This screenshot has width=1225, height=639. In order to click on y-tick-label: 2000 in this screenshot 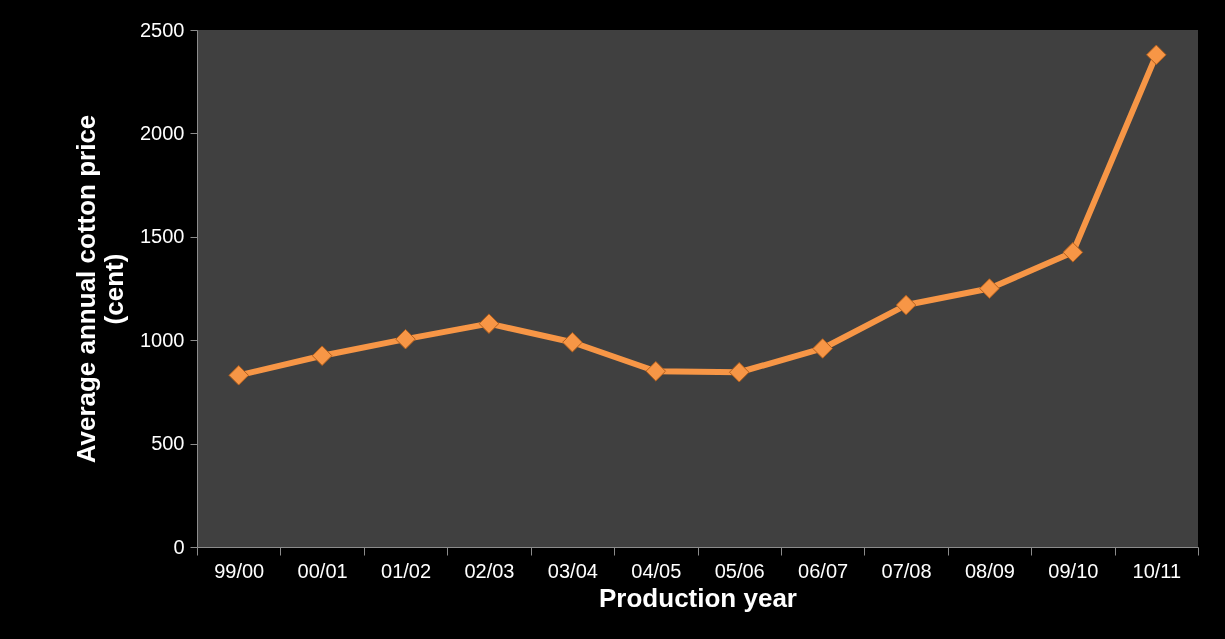, I will do `click(162, 132)`.